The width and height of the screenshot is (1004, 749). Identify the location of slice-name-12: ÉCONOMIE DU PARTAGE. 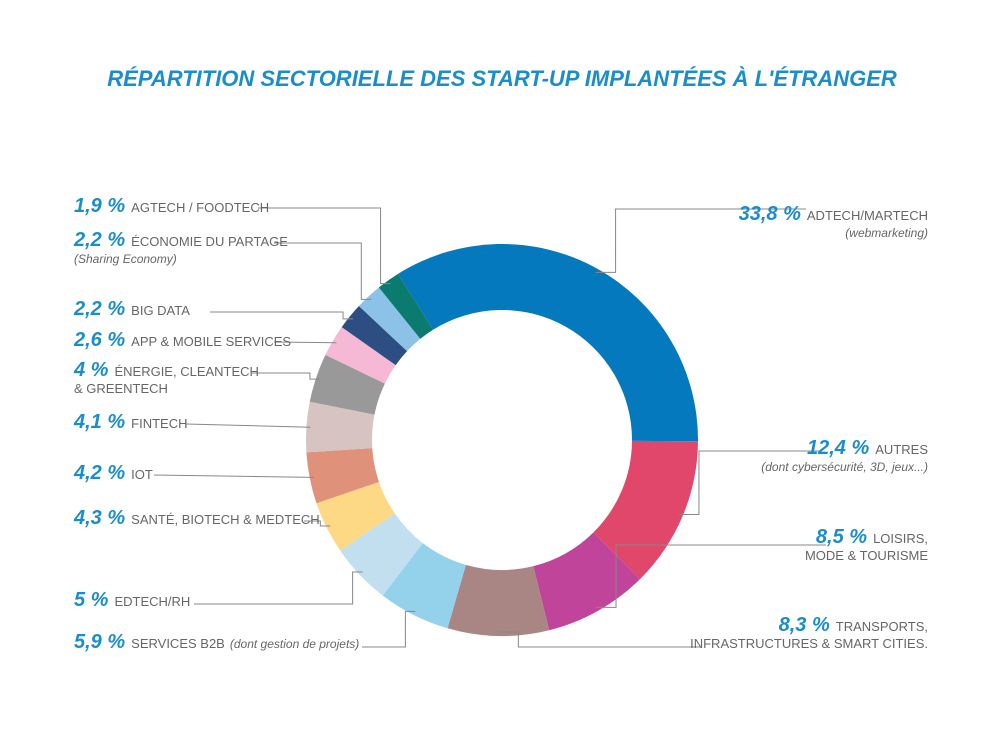
(209, 241).